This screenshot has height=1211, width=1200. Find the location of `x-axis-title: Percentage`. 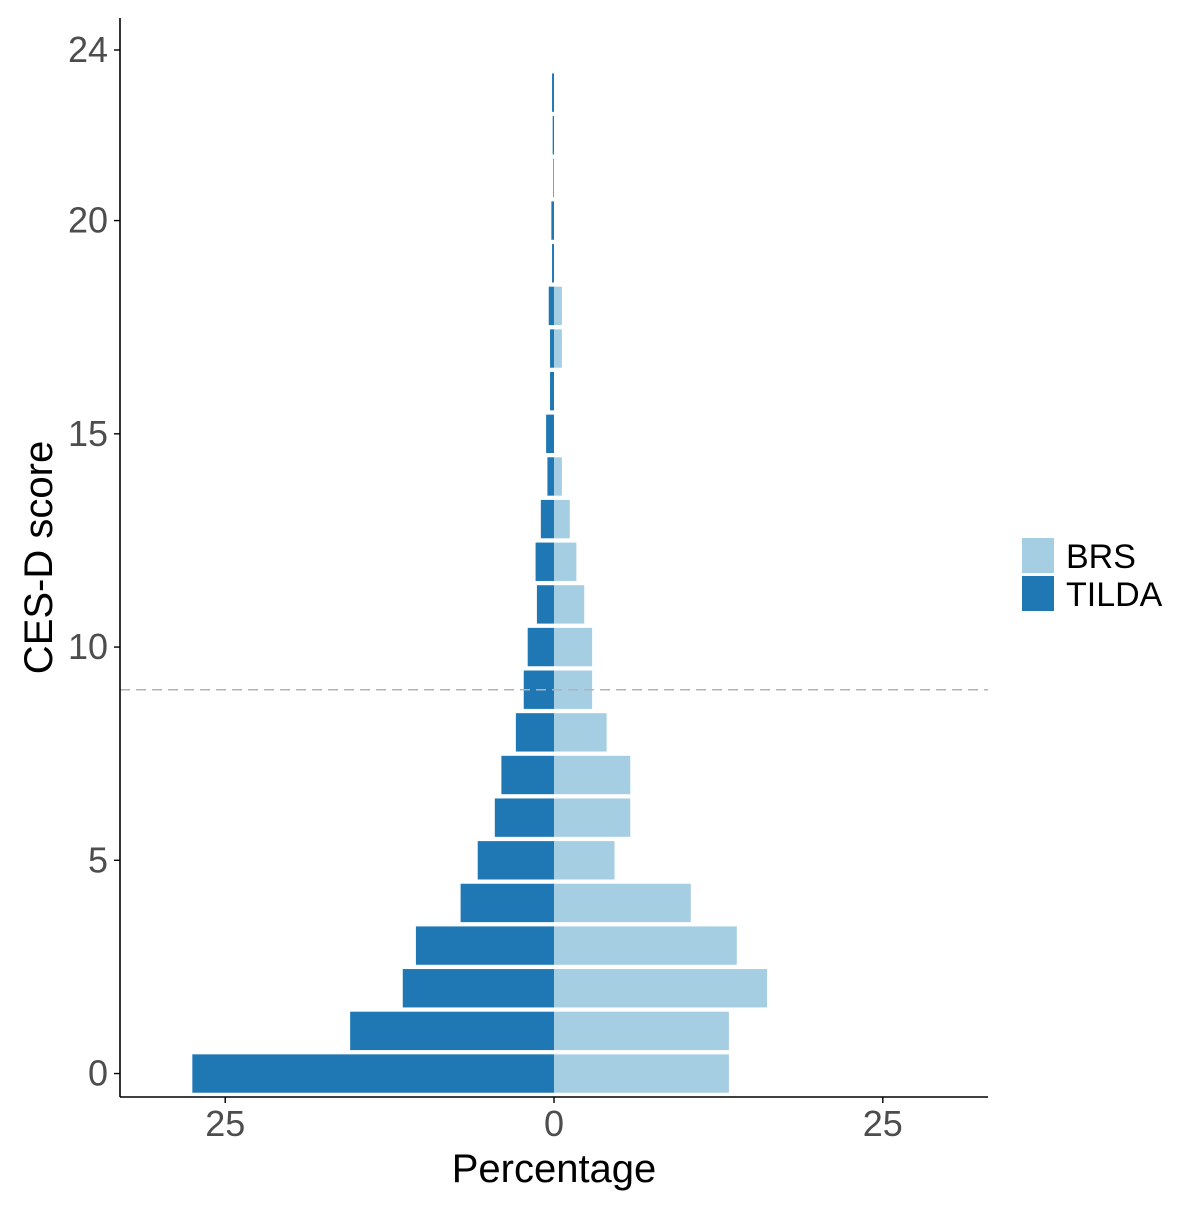

x-axis-title: Percentage is located at coordinates (554, 1169).